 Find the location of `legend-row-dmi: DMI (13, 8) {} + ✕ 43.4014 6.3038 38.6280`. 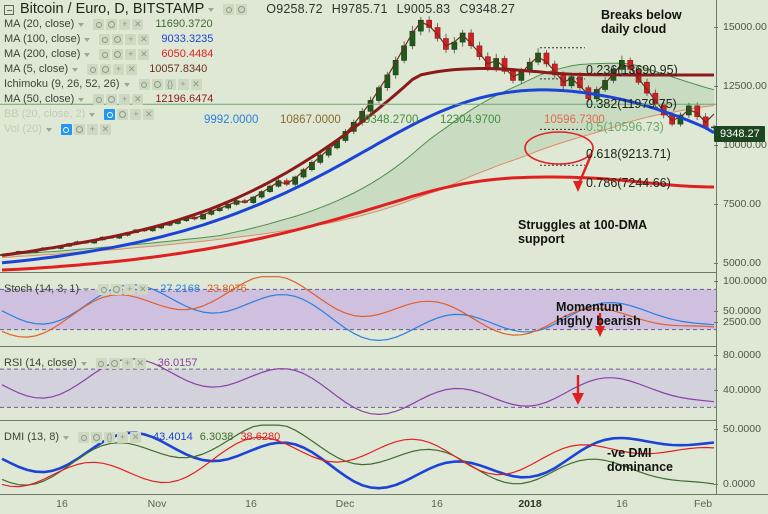

legend-row-dmi: DMI (13, 8) {} + ✕ 43.4014 6.3038 38.6280 is located at coordinates (142, 437).